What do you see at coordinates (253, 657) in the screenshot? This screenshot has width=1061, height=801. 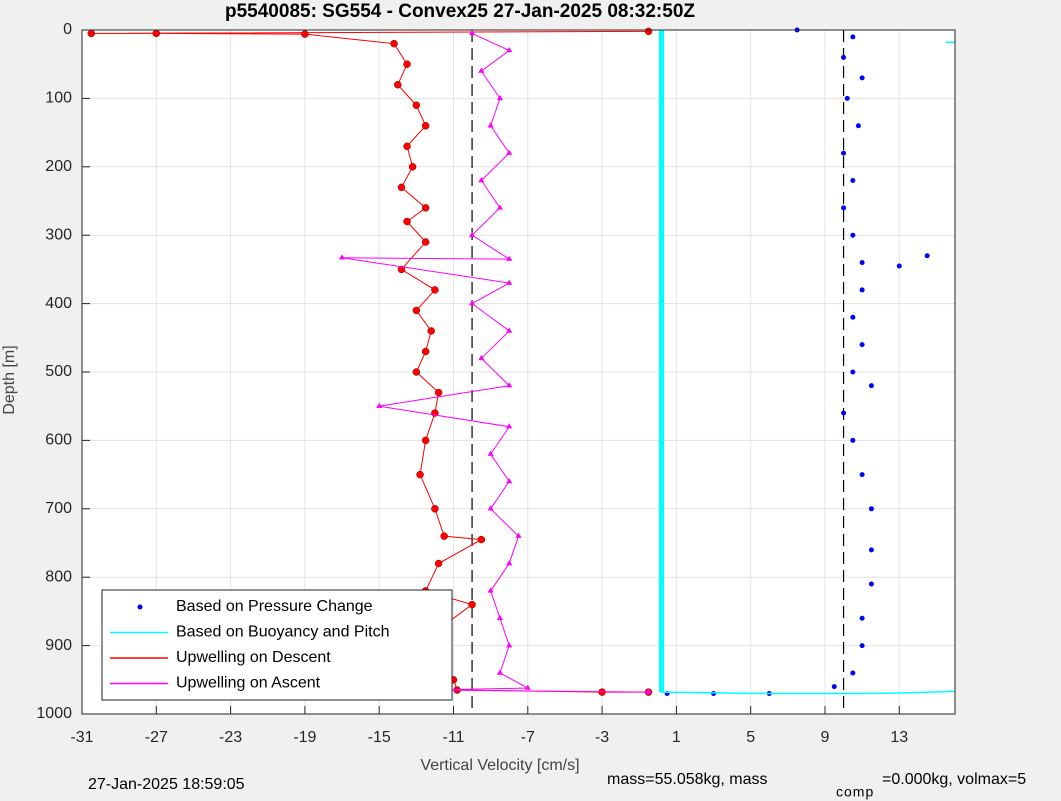 I see `legend-label: Upwelling on Descent` at bounding box center [253, 657].